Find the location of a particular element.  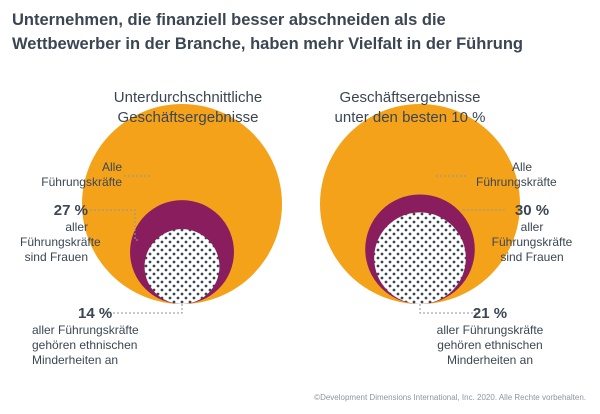

right-minorities-line-3: Minderheiten an is located at coordinates (490, 360).